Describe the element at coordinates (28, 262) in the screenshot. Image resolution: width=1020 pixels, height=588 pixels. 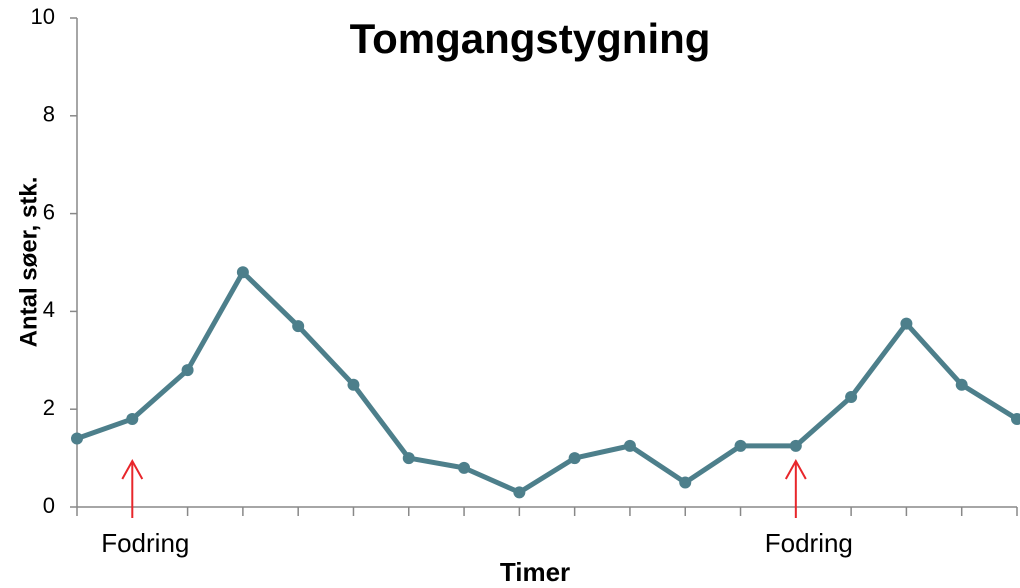
I see `y-axis-label: Antal søer, stk.` at that location.